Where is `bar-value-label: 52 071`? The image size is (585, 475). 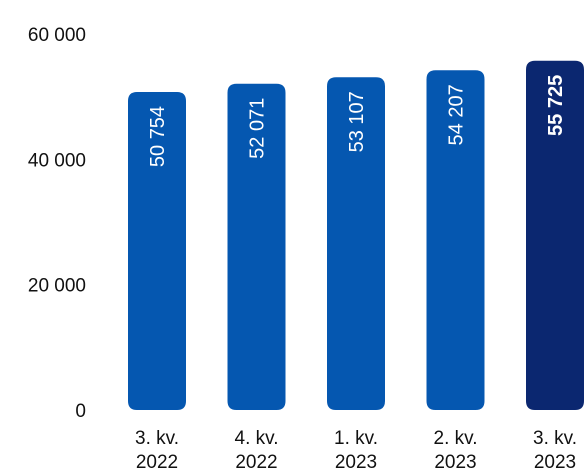
bar-value-label: 52 071 is located at coordinates (258, 128).